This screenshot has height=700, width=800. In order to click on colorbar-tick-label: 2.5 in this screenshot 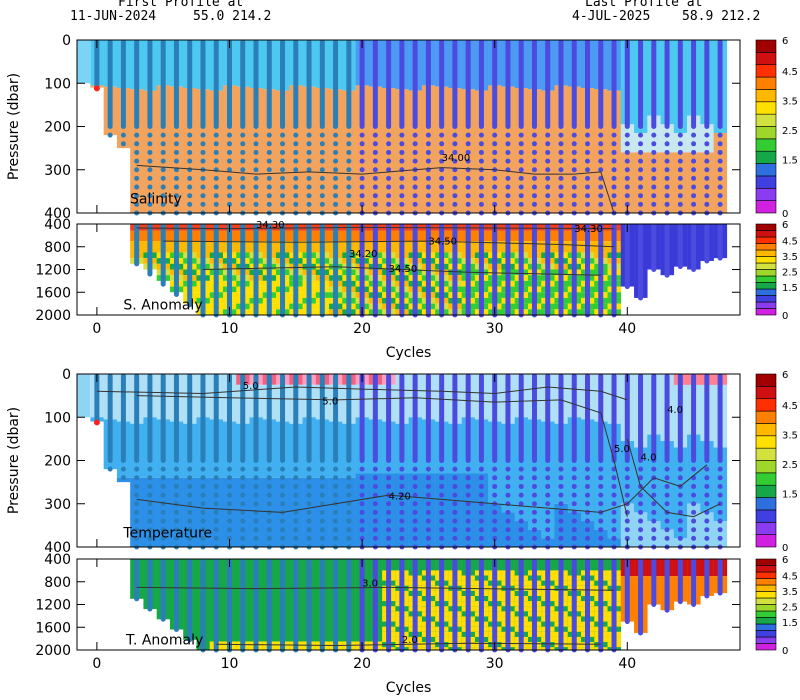, I will do `click(790, 131)`.